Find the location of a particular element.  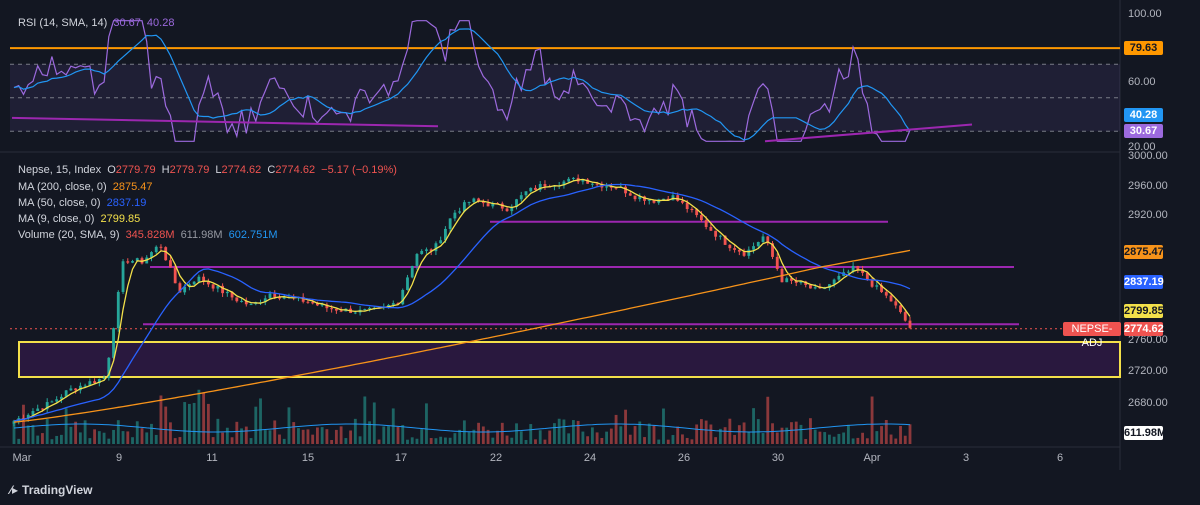

time-axis-label: 9 is located at coordinates (119, 458).